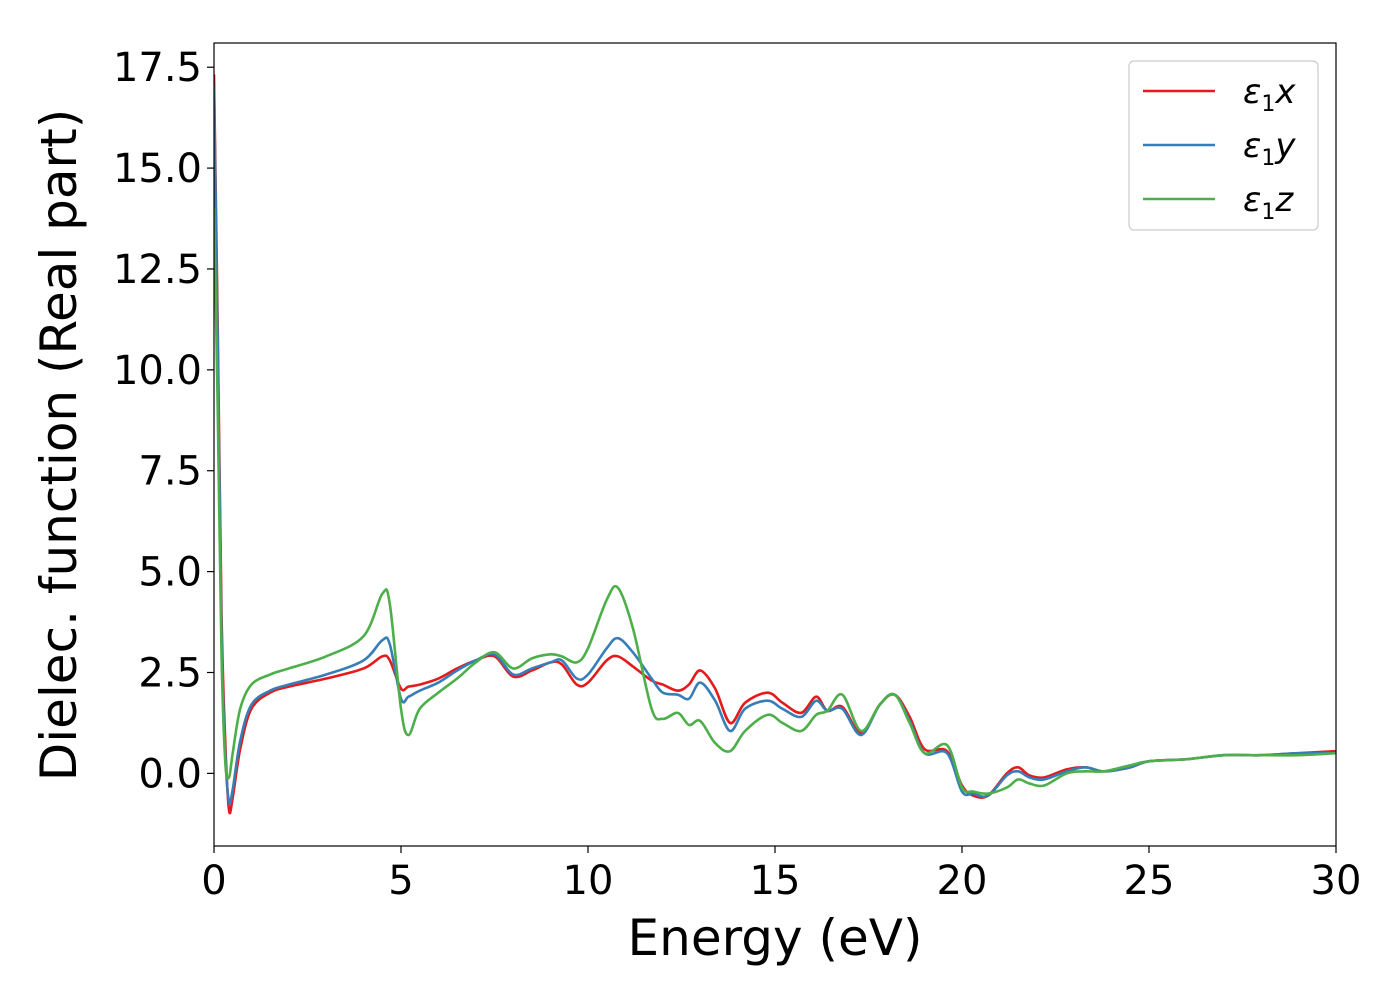 This screenshot has width=1400, height=1000. Describe the element at coordinates (588, 881) in the screenshot. I see `x-tick-label: 10` at that location.